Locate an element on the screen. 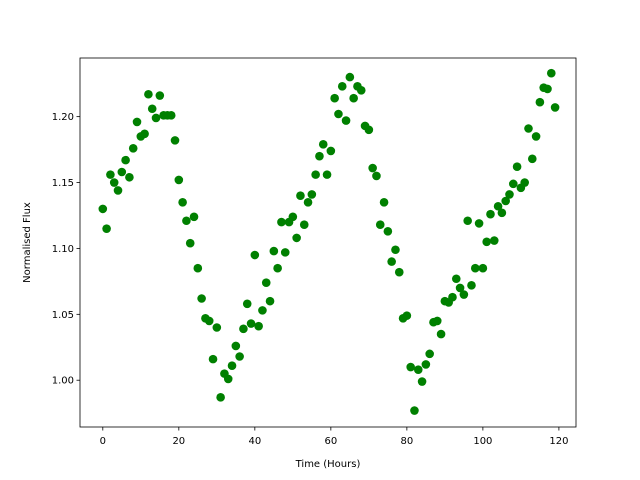 This screenshot has width=640, height=480. x-tick-label: 40 is located at coordinates (254, 441).